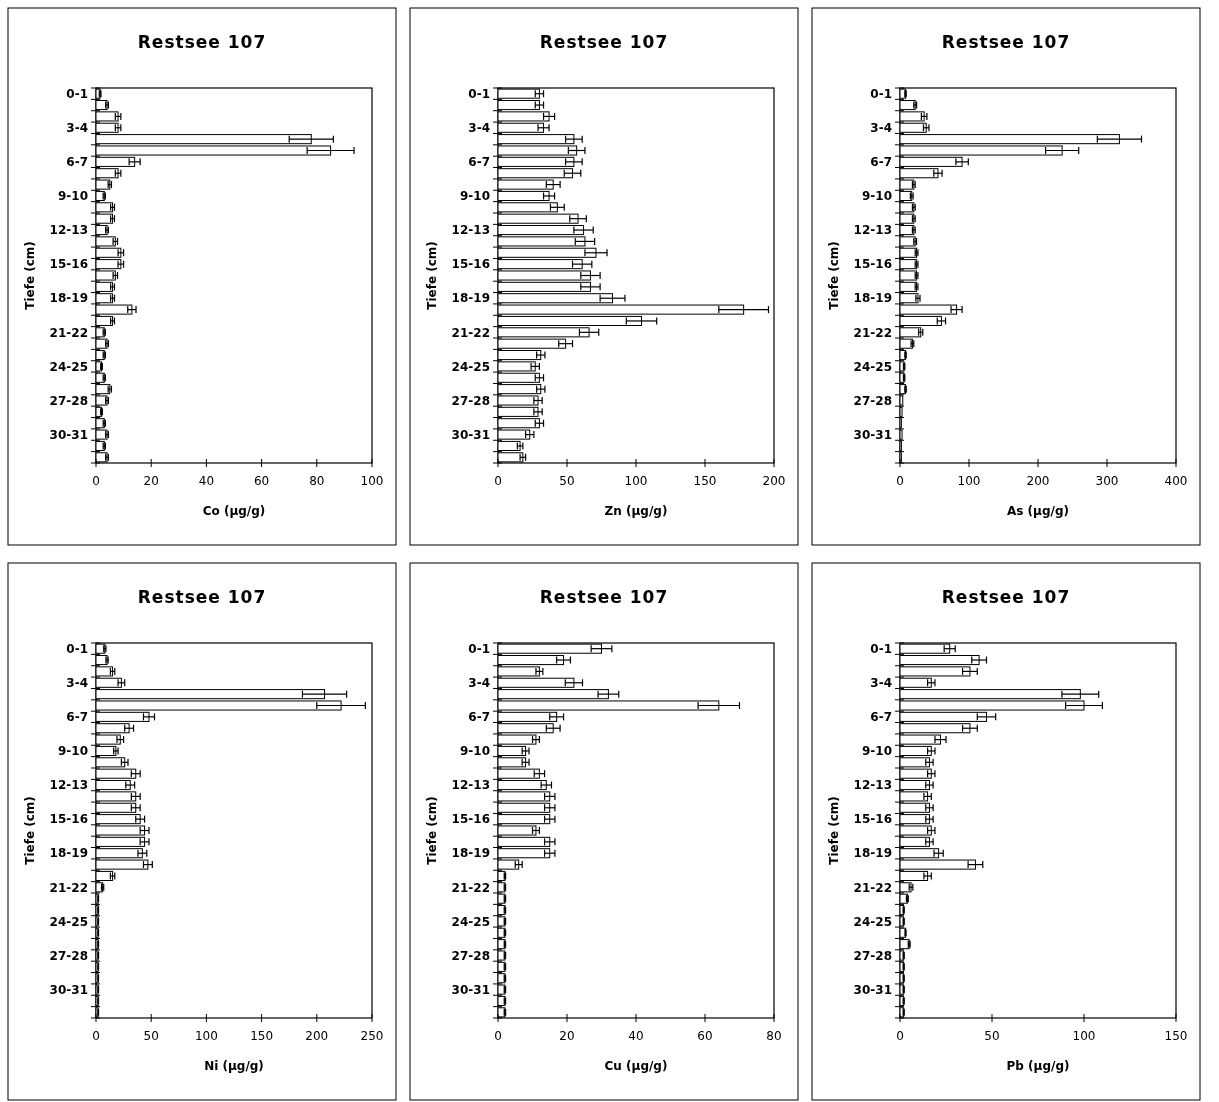  I want to click on x-tick-label: 250, so click(372, 1036).